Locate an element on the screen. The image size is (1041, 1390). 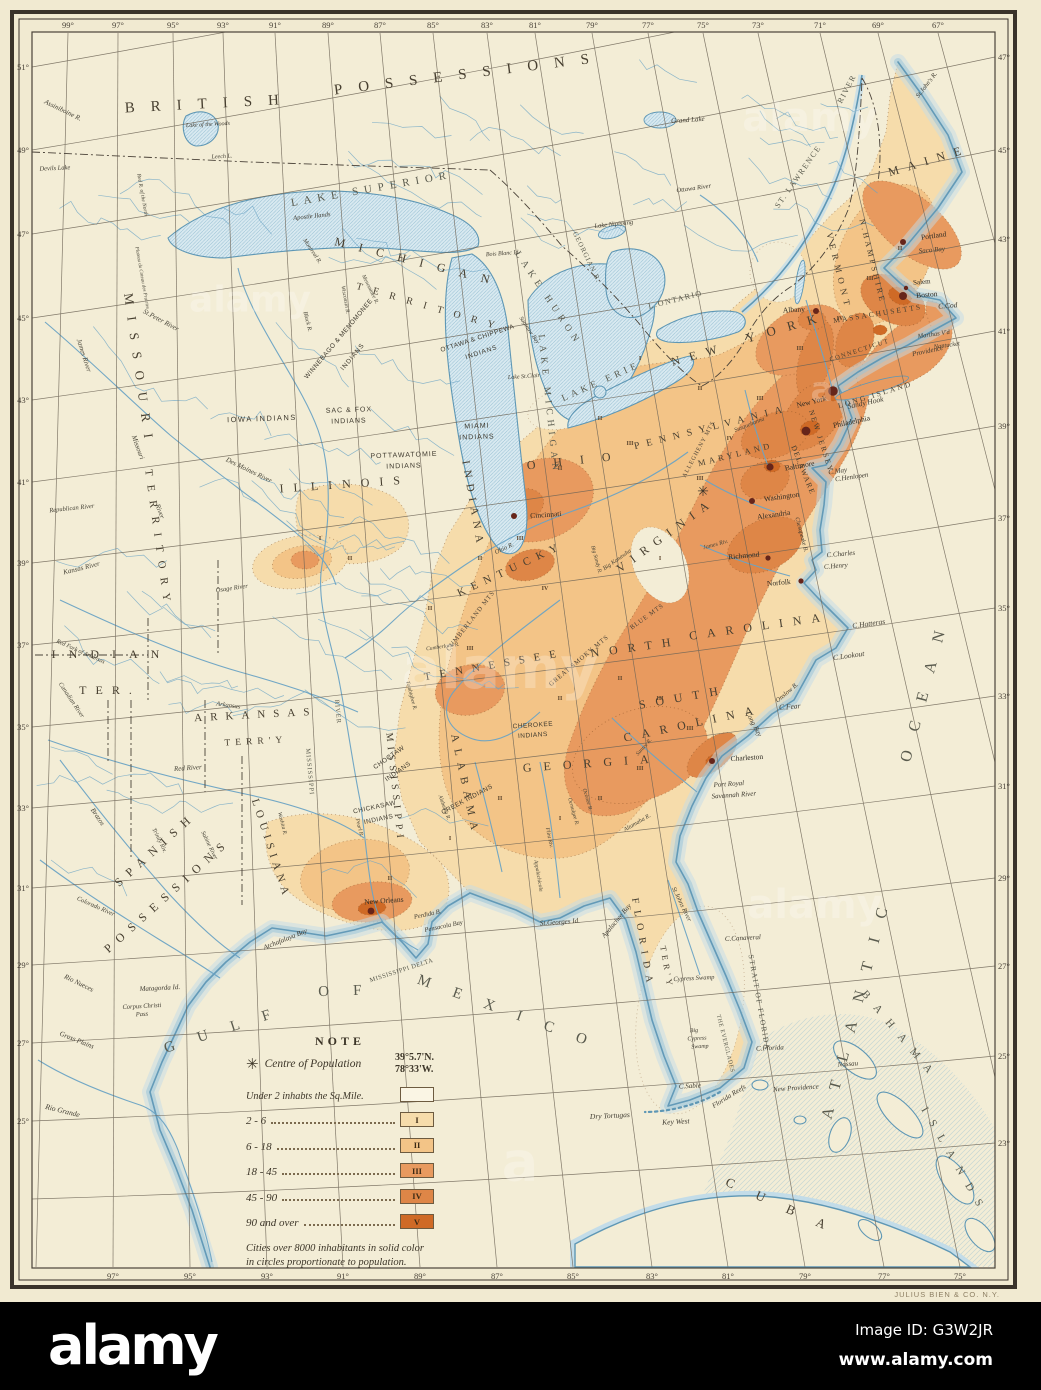
map-label: MIAMI is located at coordinates (476, 427).